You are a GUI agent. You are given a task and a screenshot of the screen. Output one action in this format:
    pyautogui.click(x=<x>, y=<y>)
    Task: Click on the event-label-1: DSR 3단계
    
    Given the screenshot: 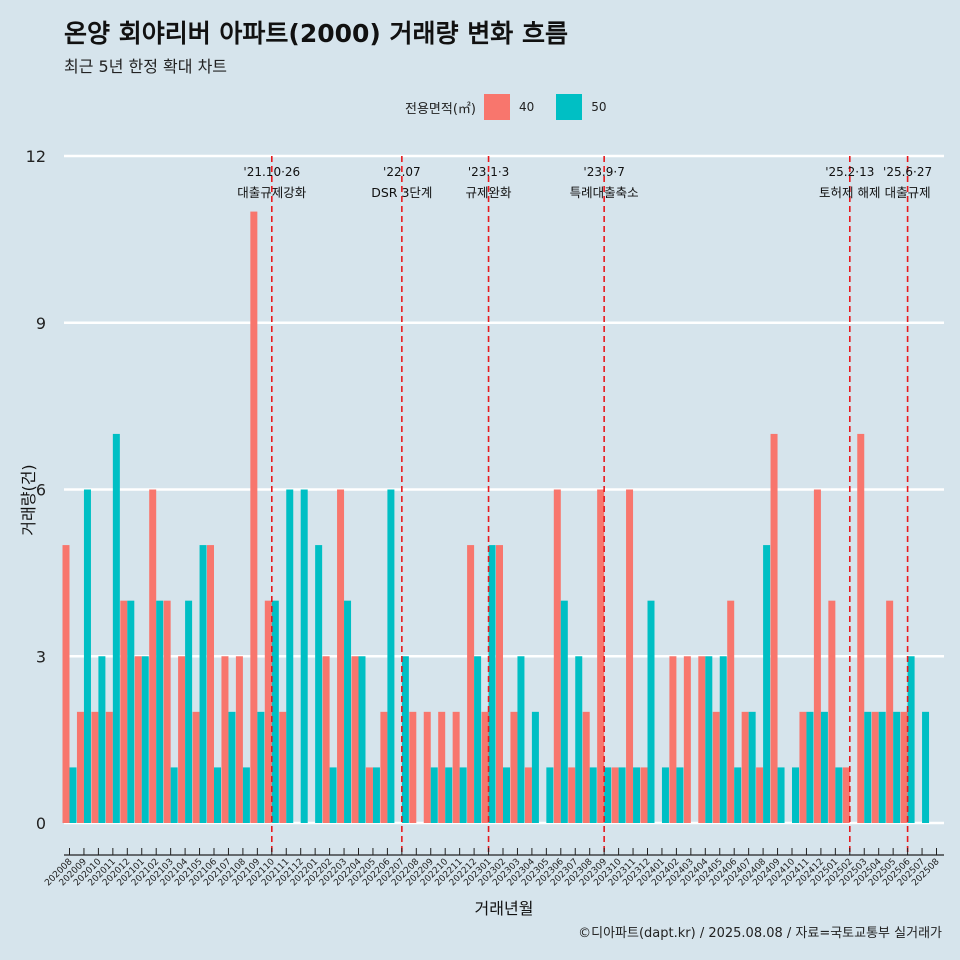 What is the action you would take?
    pyautogui.click(x=401, y=192)
    